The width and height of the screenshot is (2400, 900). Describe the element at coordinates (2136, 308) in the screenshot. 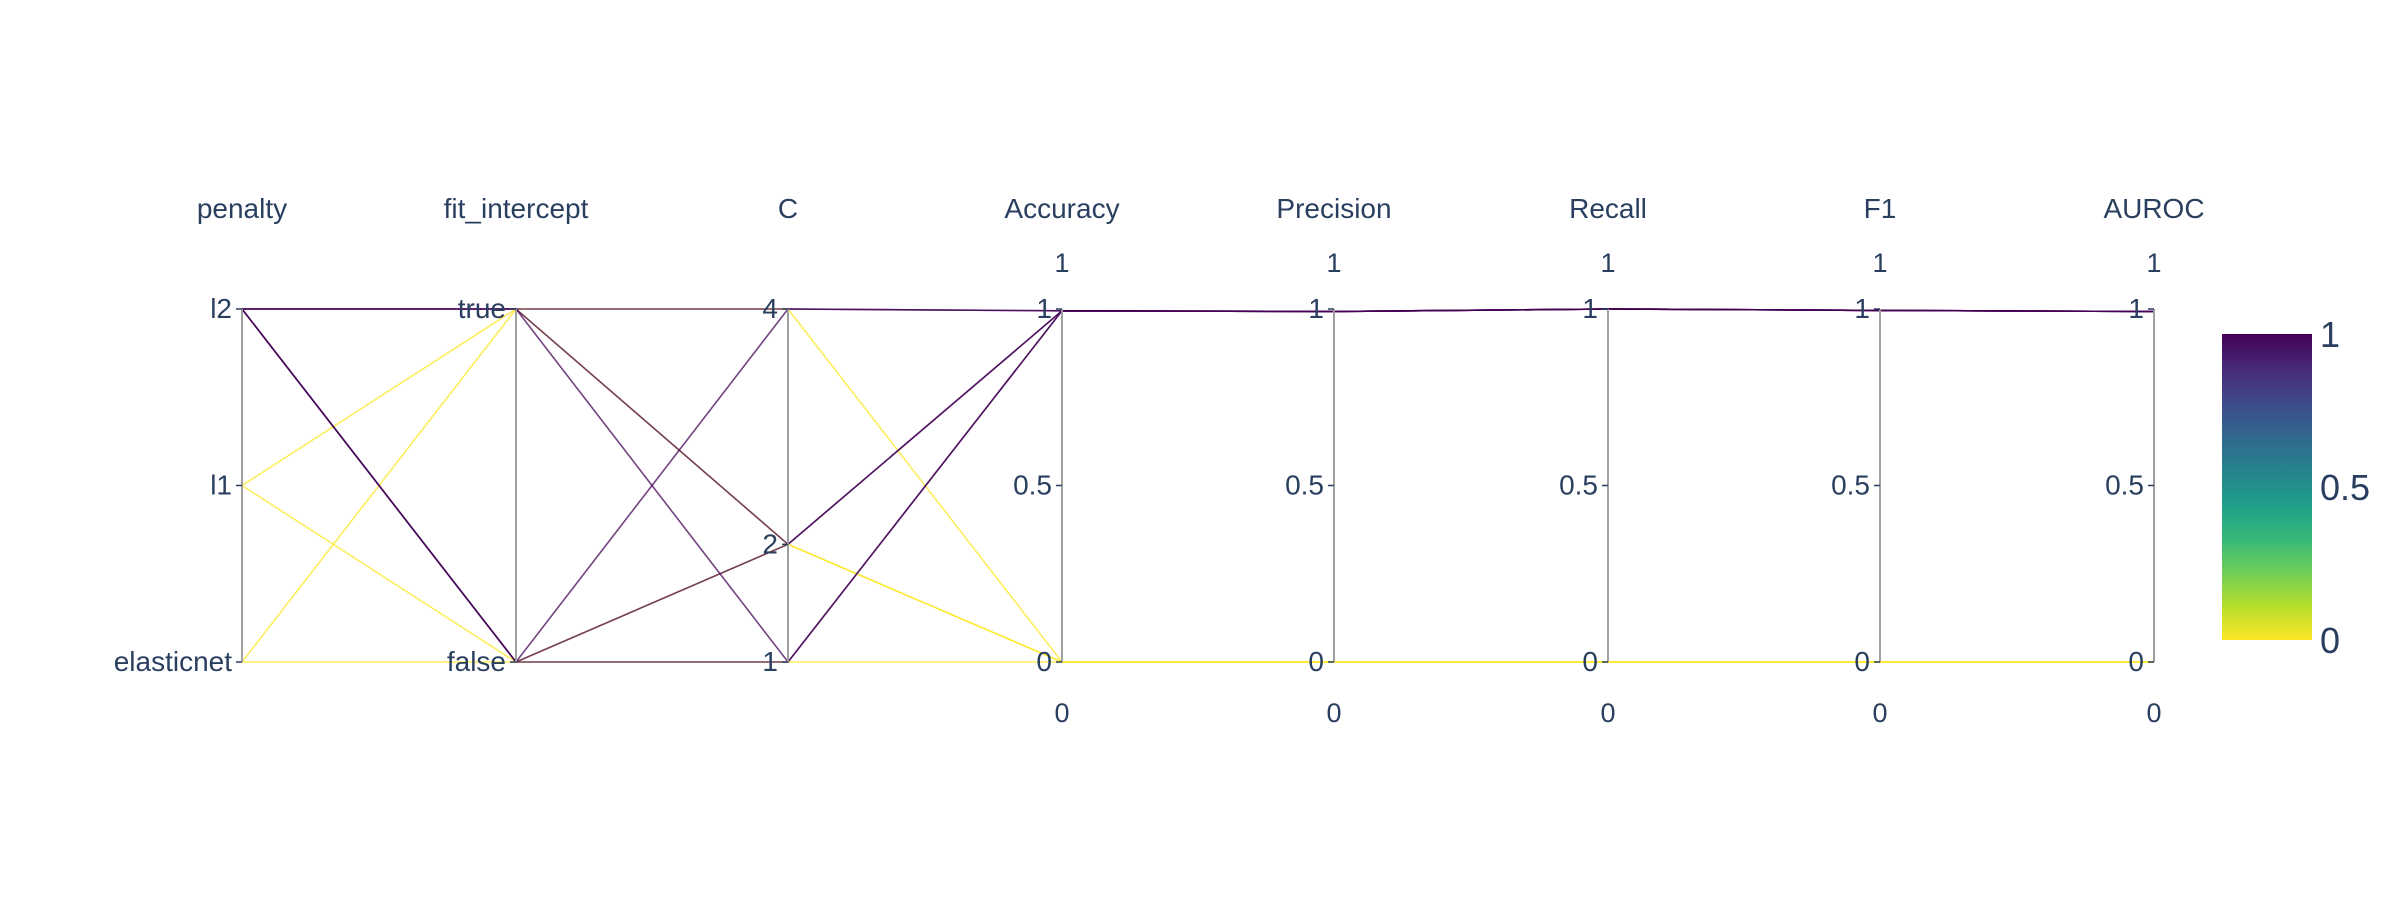

I see `tick-label-auroc-1: 1` at that location.